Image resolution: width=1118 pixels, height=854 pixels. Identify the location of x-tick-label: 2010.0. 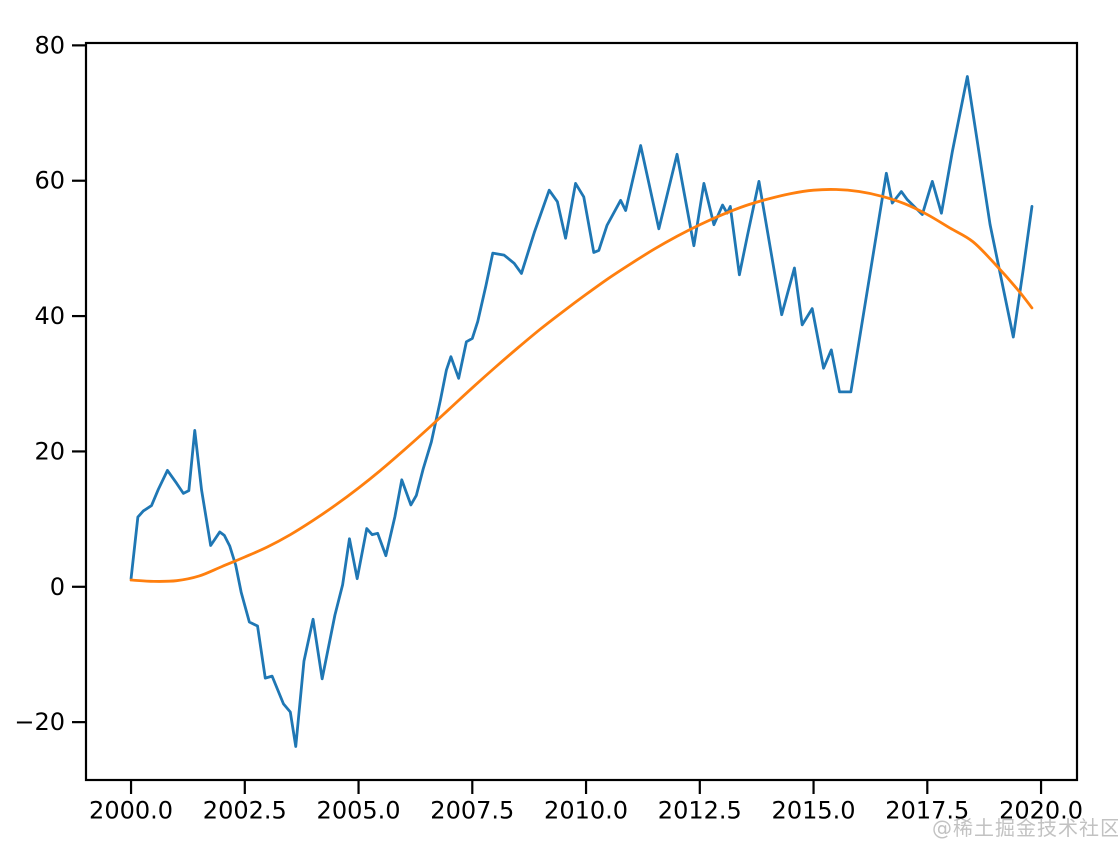
(586, 811).